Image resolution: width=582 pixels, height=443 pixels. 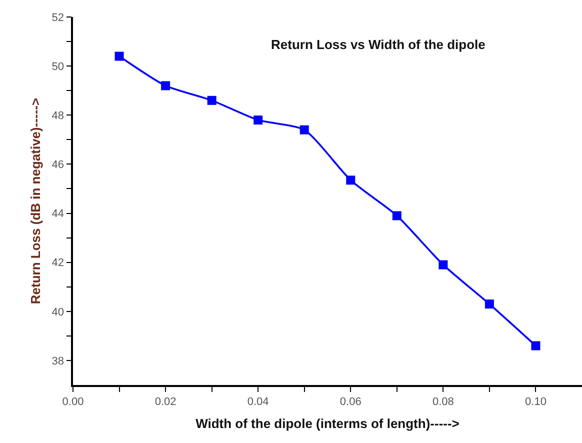 I want to click on x-tick-label: 0.02, so click(x=165, y=402).